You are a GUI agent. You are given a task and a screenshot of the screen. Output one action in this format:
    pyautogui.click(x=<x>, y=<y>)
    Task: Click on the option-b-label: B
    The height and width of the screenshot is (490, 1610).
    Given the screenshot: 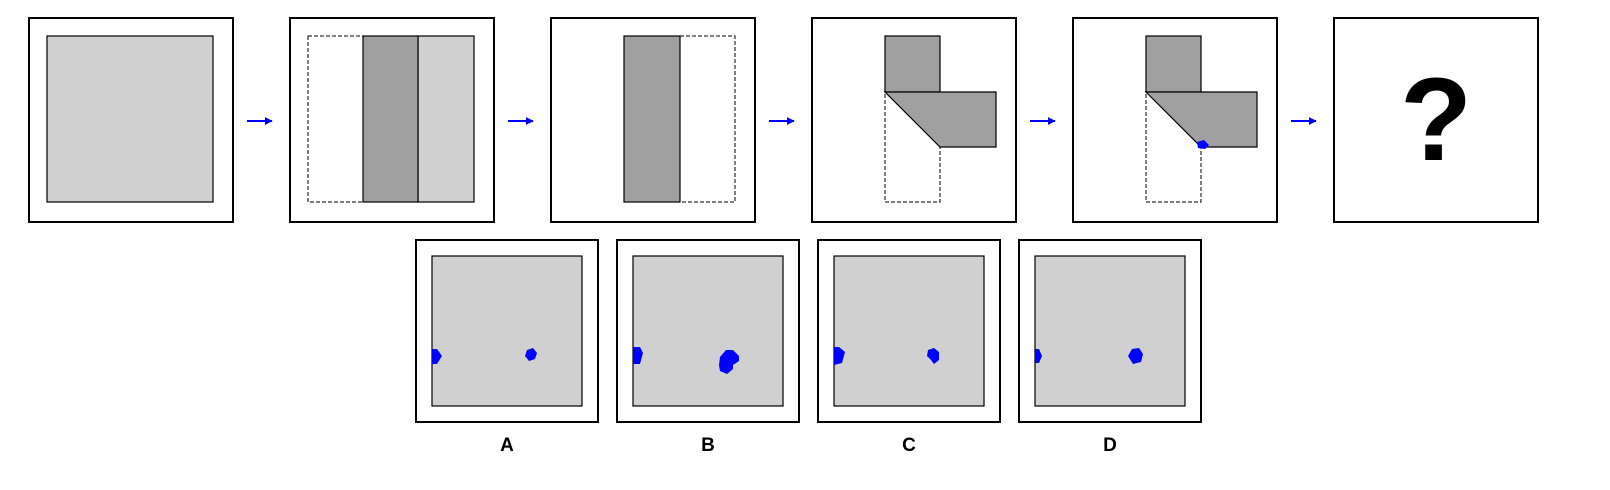 What is the action you would take?
    pyautogui.click(x=708, y=445)
    